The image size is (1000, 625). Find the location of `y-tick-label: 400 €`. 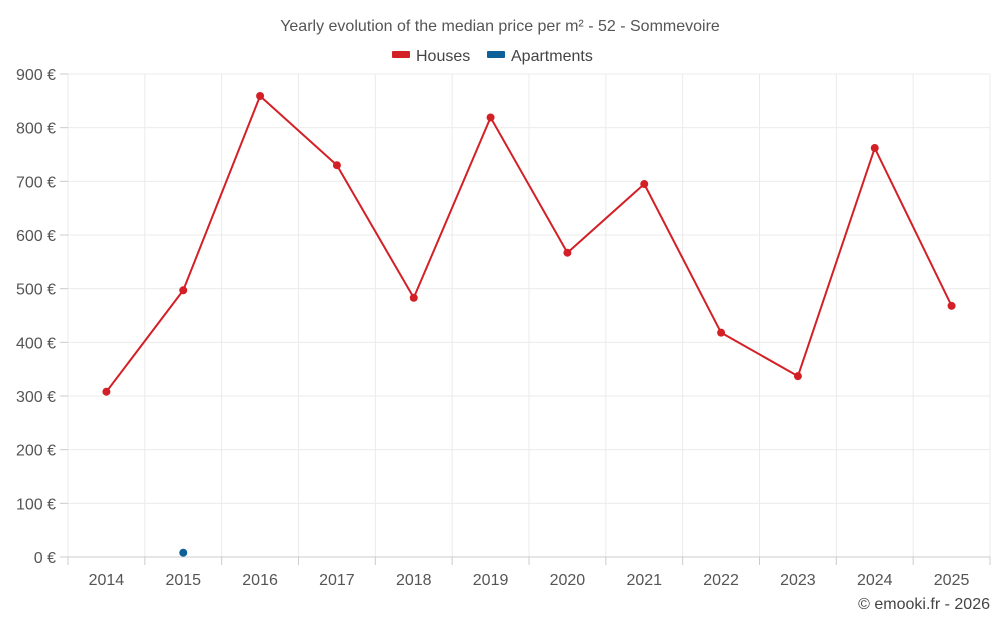

y-tick-label: 400 € is located at coordinates (36, 343).